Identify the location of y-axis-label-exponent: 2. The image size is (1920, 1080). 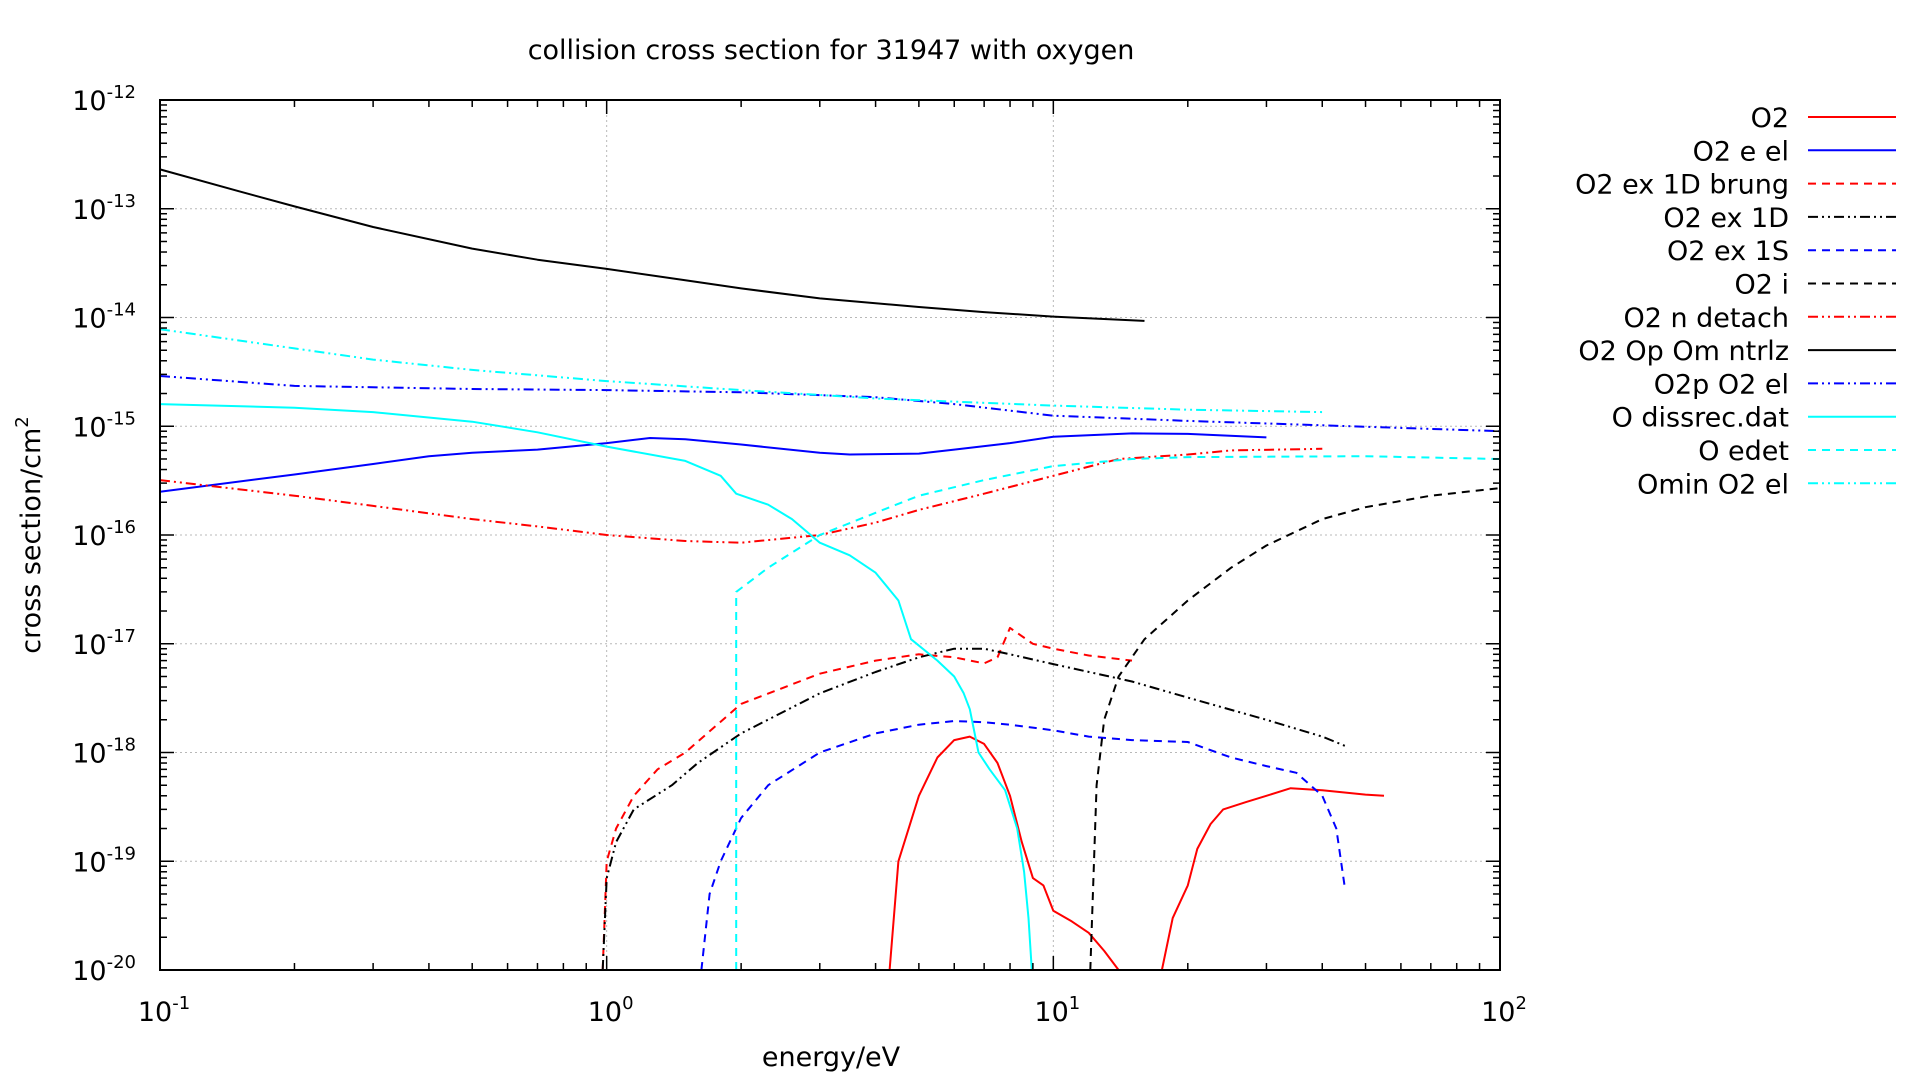
(22, 421).